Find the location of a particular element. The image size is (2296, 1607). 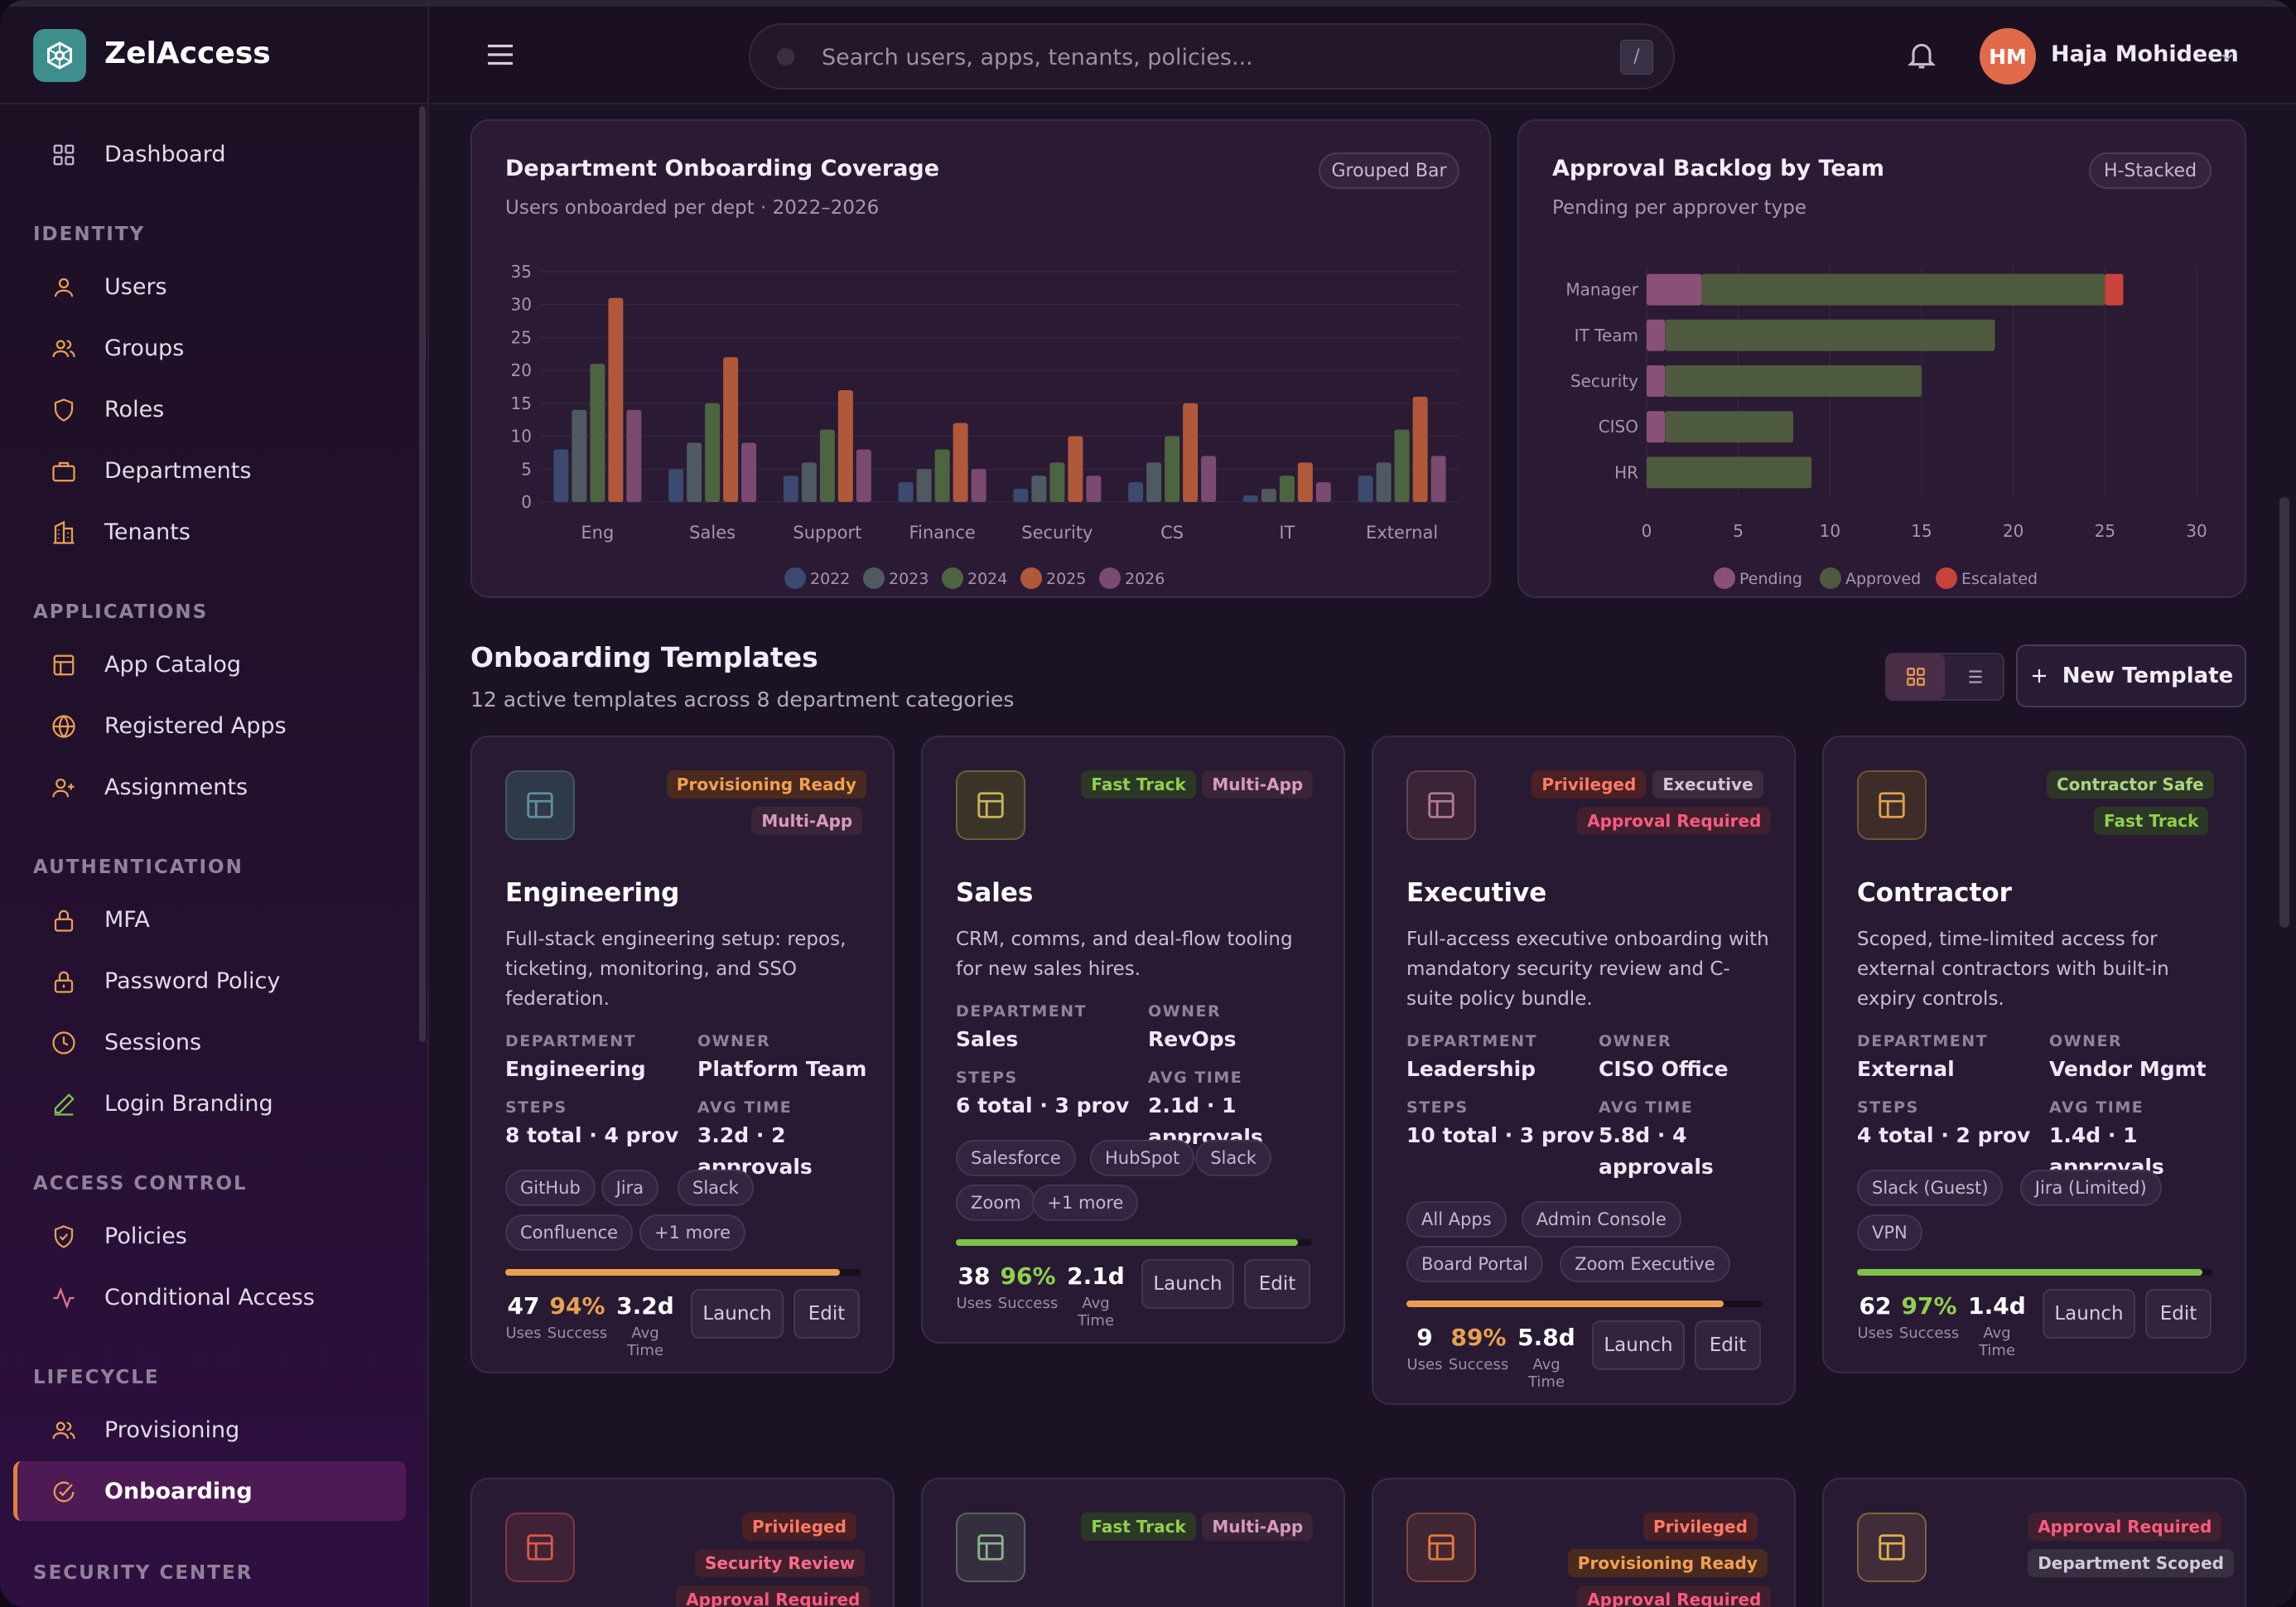

logo-icon is located at coordinates (59, 56).